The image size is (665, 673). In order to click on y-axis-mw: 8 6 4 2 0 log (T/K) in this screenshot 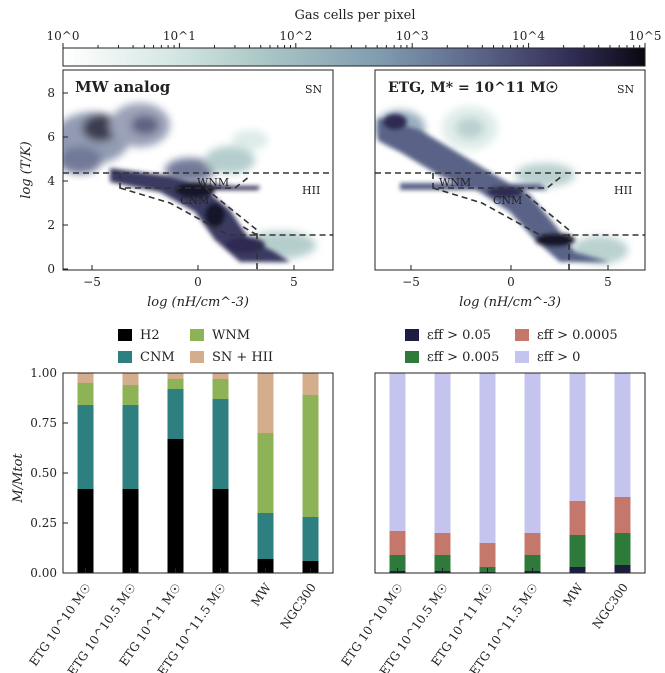, I will do `click(43, 181)`.